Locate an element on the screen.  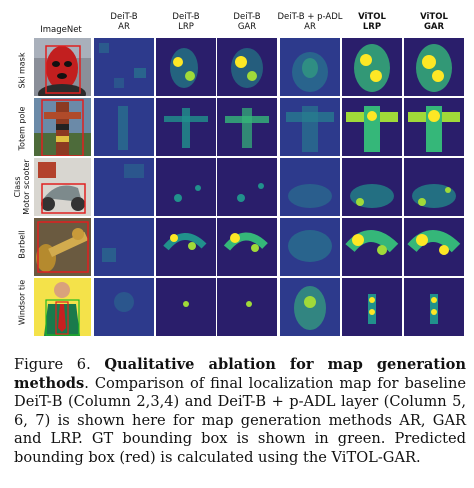
caption-figure-number: Figure 6. is located at coordinates (52, 364).